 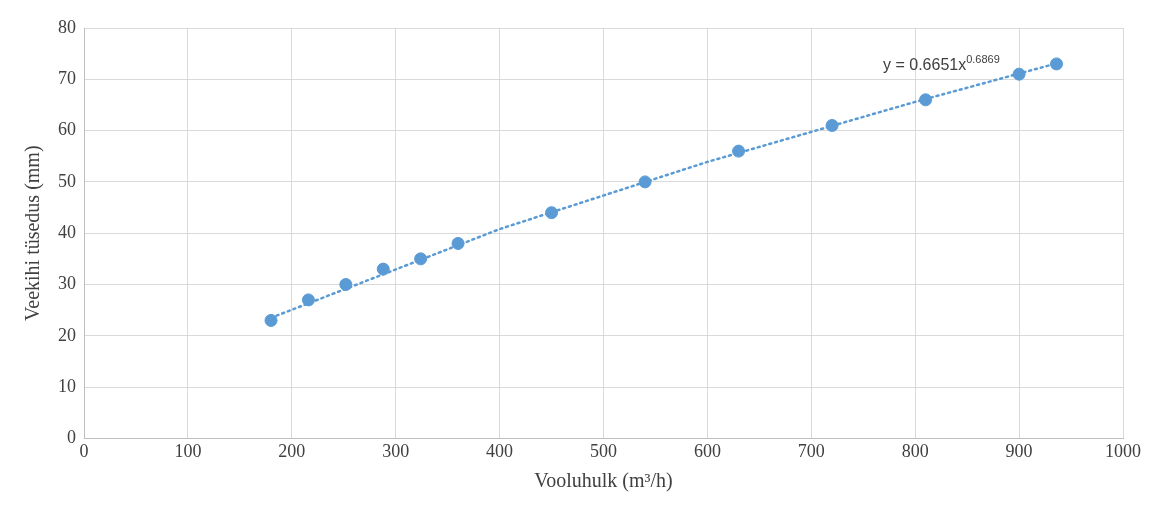 I want to click on x-tick-label: 0, so click(x=84, y=450).